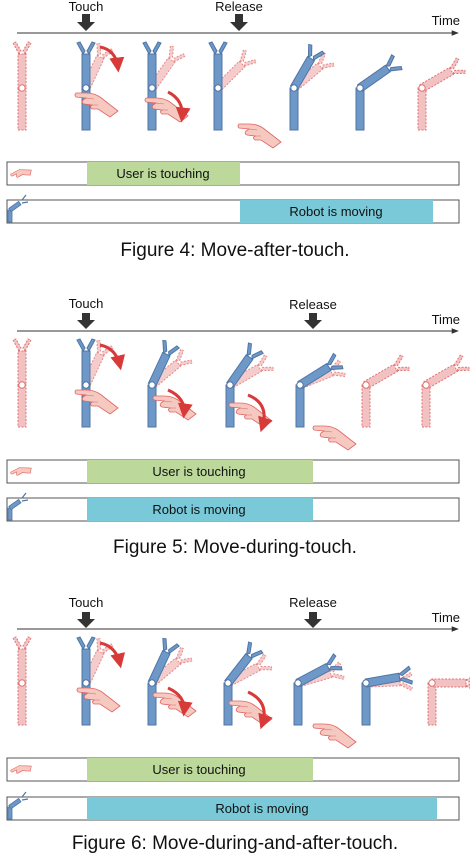 The image size is (470, 858). What do you see at coordinates (235, 843) in the screenshot?
I see `figure-caption: Figure 6: Move-during-and-after-touch.` at bounding box center [235, 843].